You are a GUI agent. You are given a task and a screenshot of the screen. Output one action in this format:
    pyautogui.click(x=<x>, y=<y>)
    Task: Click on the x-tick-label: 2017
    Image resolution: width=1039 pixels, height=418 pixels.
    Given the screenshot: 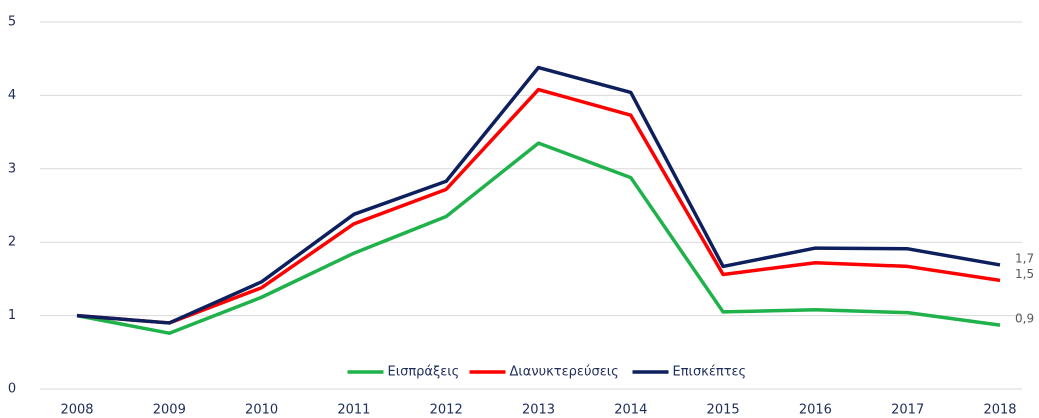 What is the action you would take?
    pyautogui.click(x=907, y=410)
    